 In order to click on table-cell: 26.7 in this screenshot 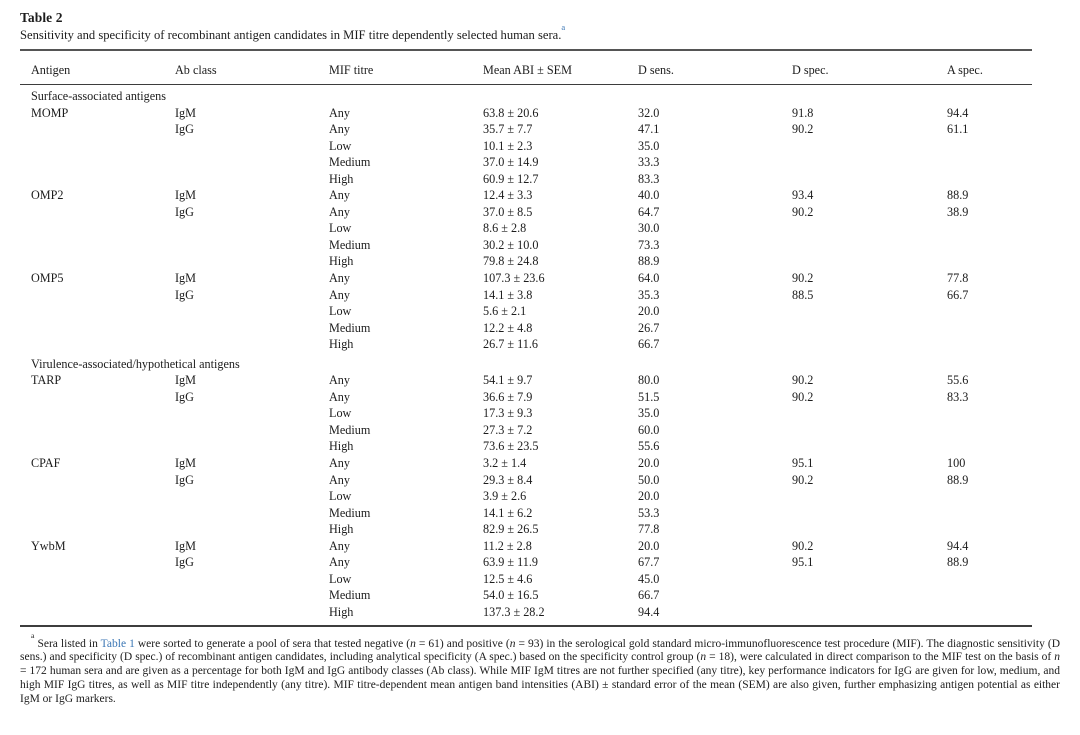, I will do `click(649, 327)`.